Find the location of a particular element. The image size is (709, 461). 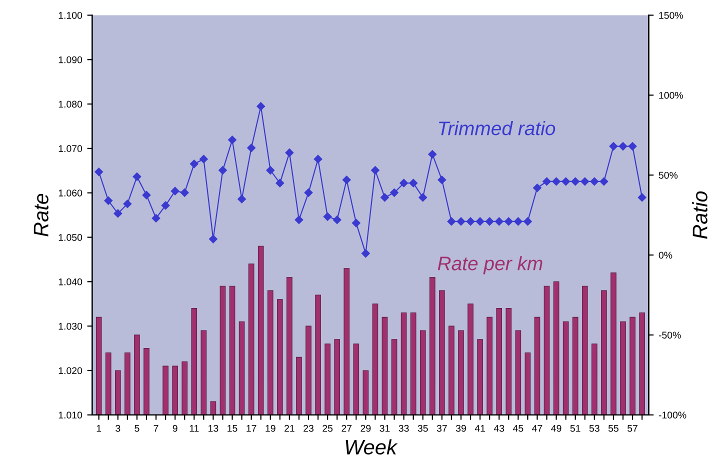

y2-tick-label: 100% is located at coordinates (671, 95).